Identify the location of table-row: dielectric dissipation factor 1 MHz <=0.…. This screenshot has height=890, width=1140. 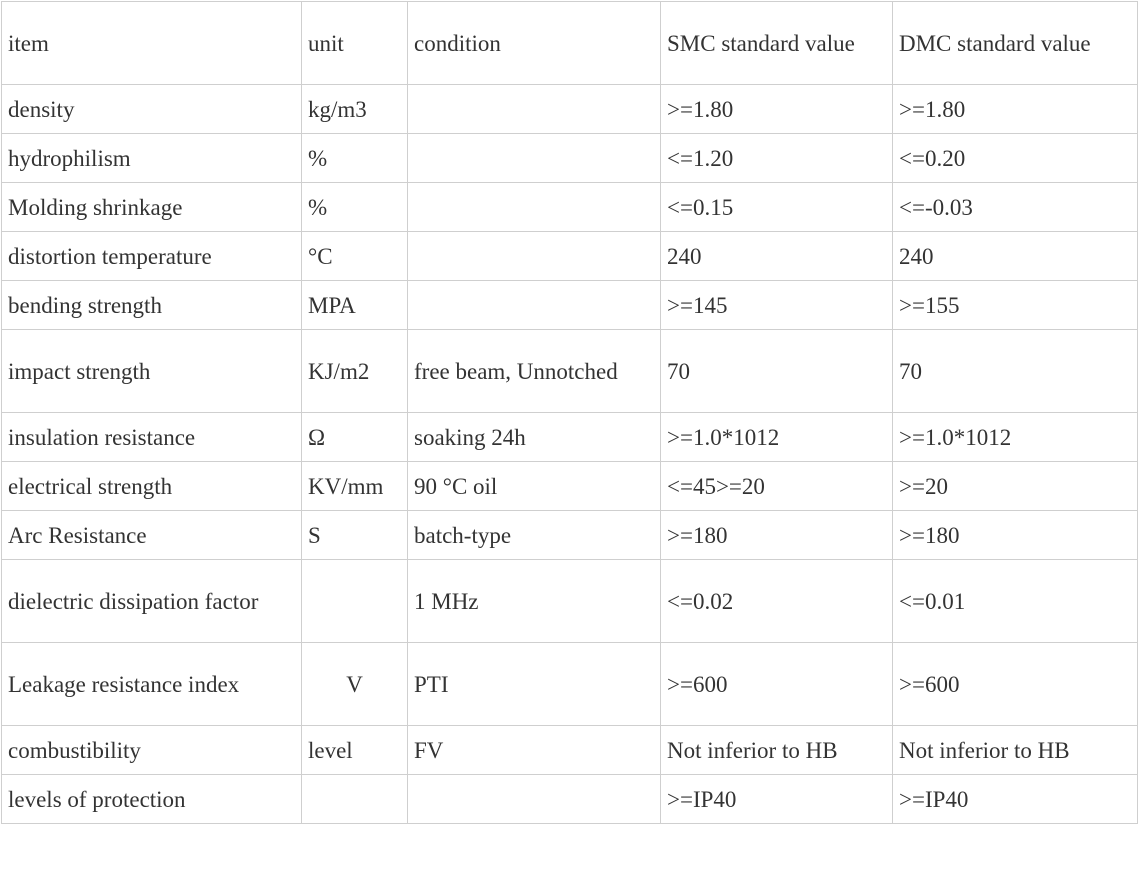
(569, 601).